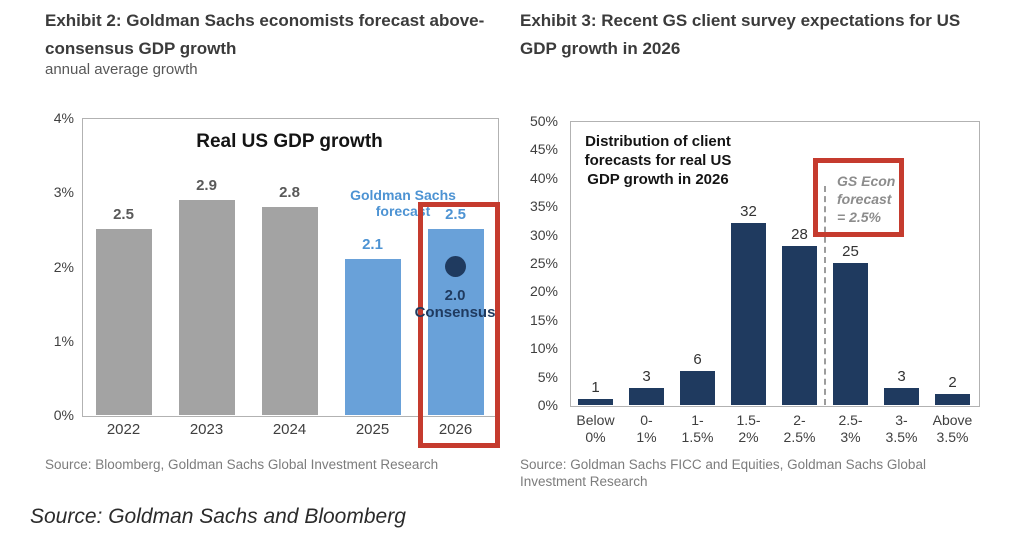 The width and height of the screenshot is (1024, 548). I want to click on dist-bar-value-1: 3, so click(646, 376).